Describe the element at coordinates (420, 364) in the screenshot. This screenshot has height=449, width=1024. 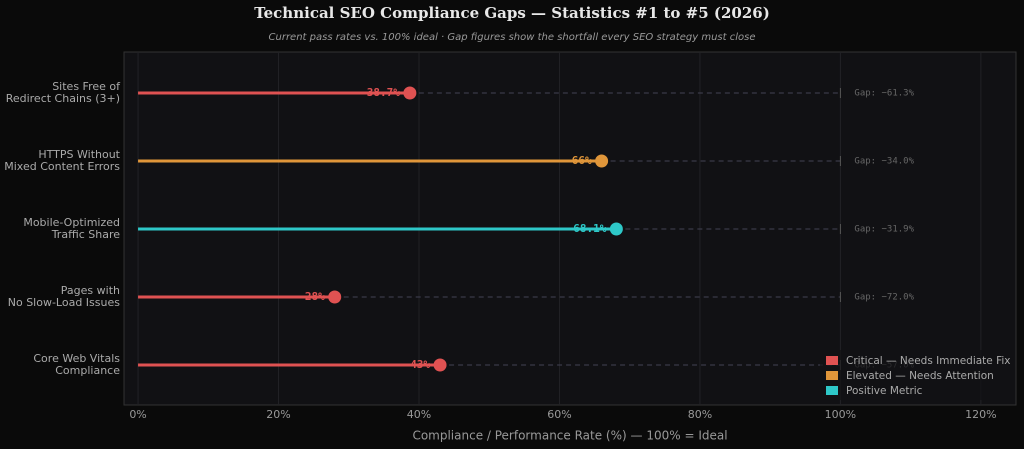
I see `value-label: 43%` at that location.